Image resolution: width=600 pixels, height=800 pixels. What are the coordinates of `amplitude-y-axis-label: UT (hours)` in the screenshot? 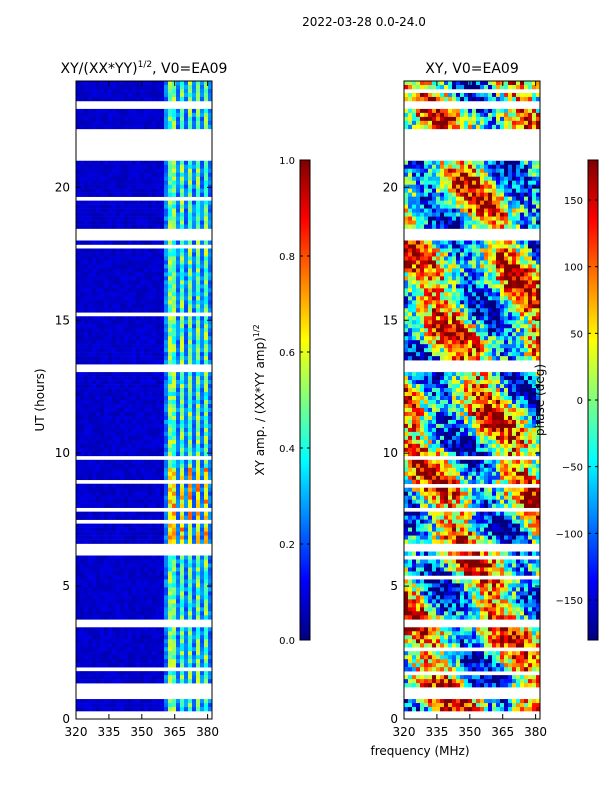 It's located at (40, 399).